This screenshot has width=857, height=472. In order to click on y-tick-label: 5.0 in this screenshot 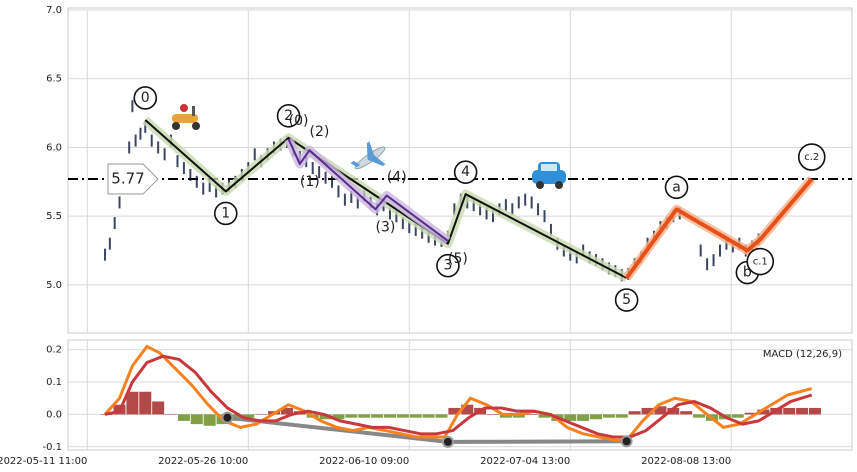, I will do `click(54, 285)`.